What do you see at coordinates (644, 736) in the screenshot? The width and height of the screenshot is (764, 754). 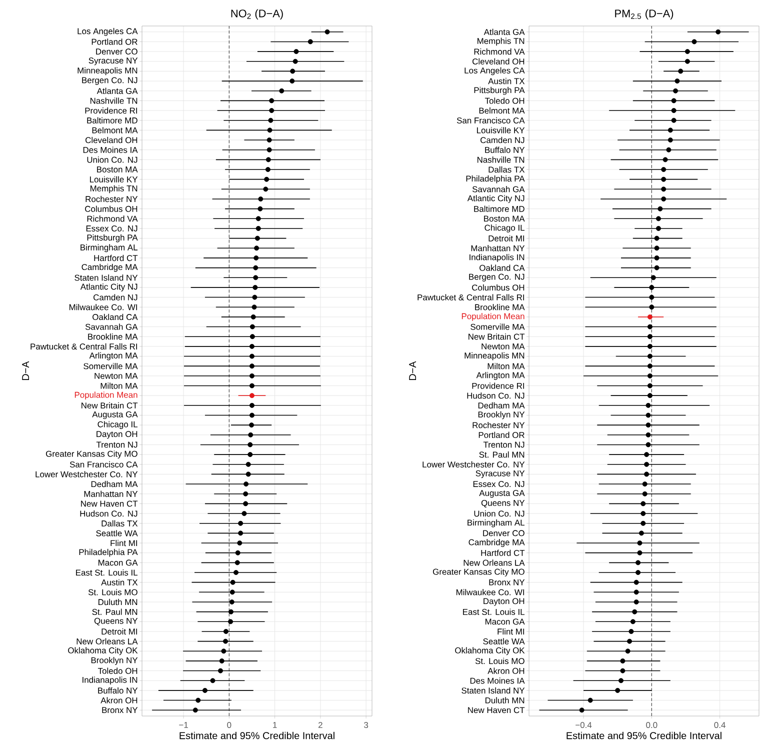 I see `x-axis-title: Estimate and 95% Credible Interval` at bounding box center [644, 736].